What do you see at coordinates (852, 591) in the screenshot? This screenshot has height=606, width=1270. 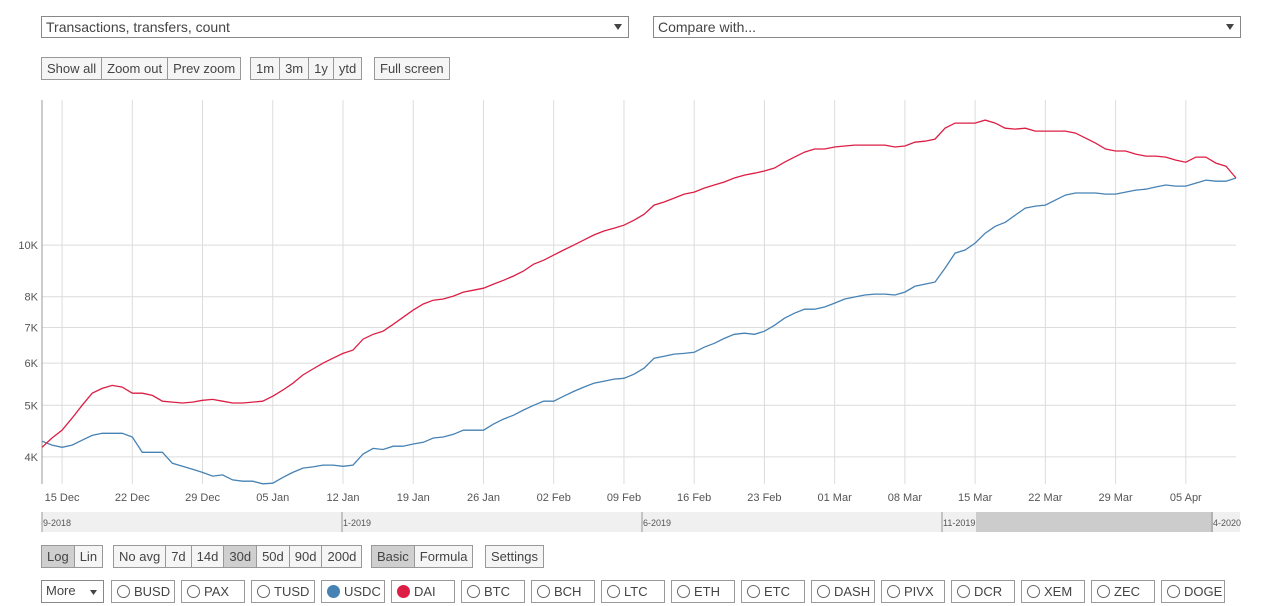 I see `coin-label: DASH` at bounding box center [852, 591].